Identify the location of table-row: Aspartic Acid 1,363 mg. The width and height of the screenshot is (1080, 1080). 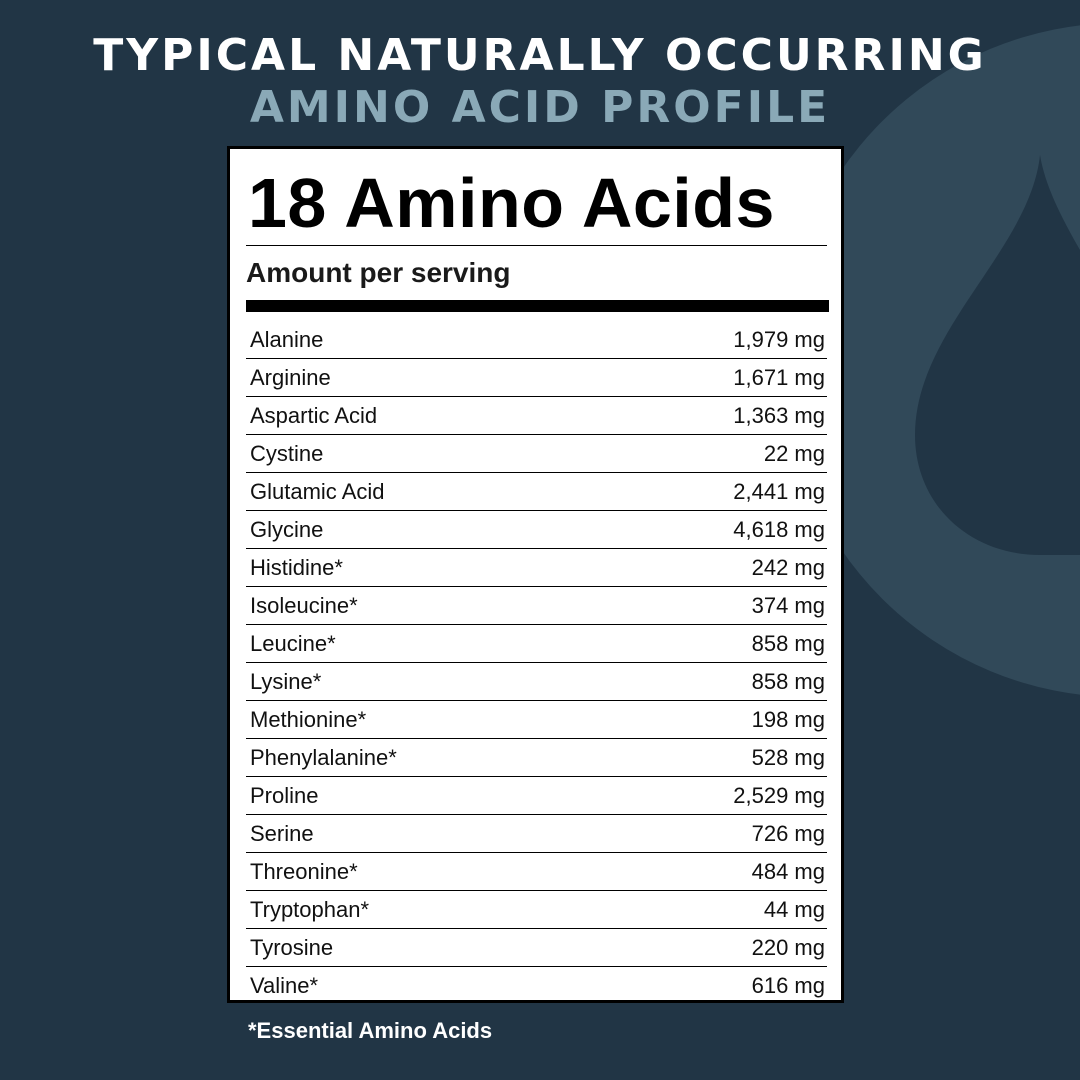
(536, 416).